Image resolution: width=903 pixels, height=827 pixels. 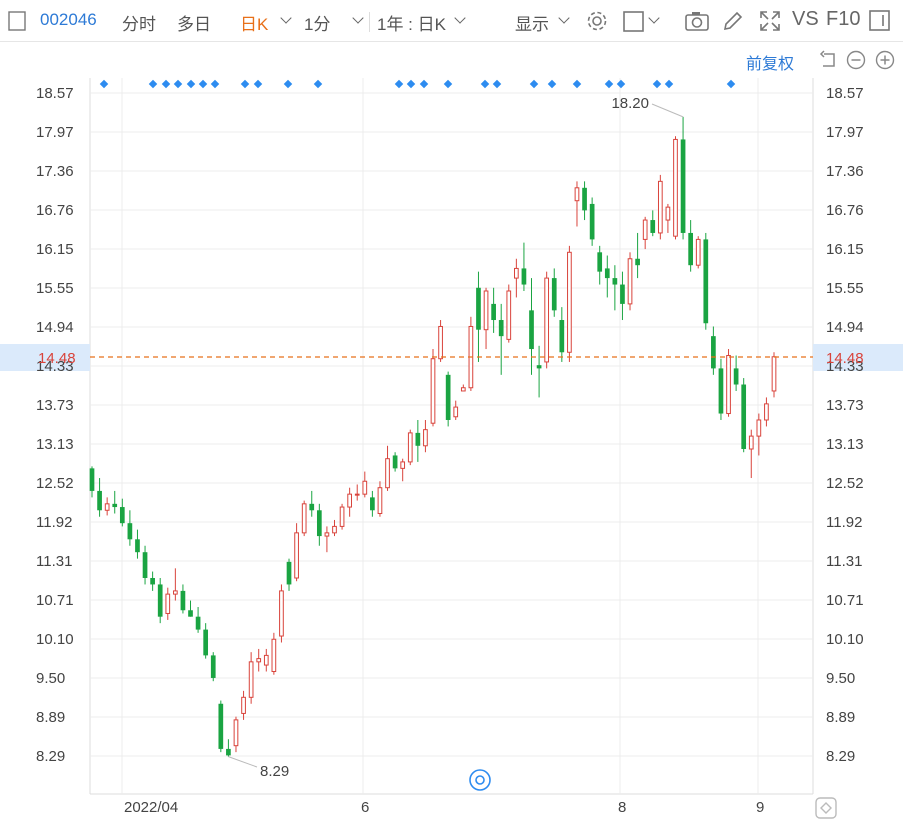 What do you see at coordinates (194, 24) in the screenshot?
I see `tab-duori: 多日` at bounding box center [194, 24].